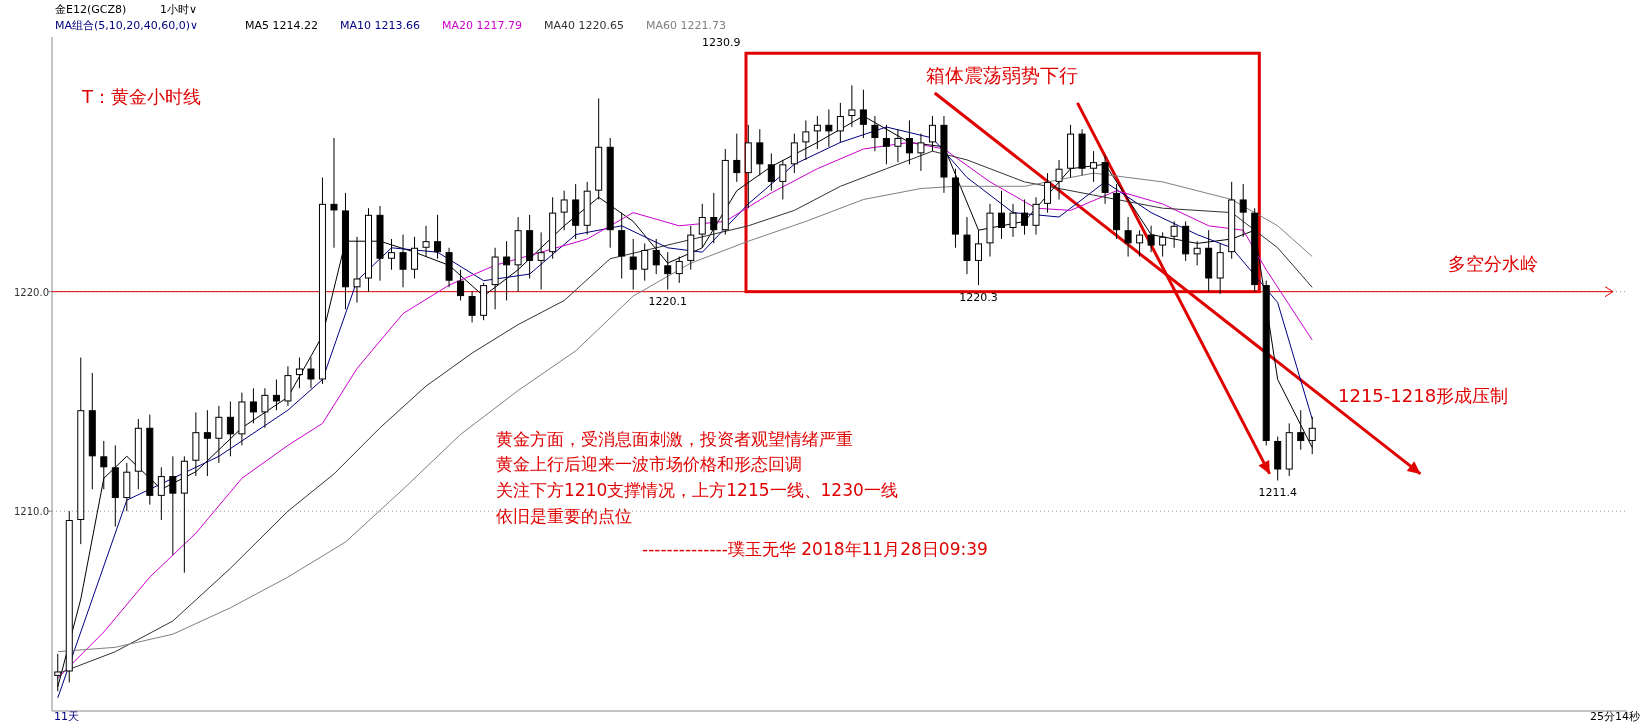  I want to click on annotation: 箱体震荡弱势下行, so click(1002, 75).